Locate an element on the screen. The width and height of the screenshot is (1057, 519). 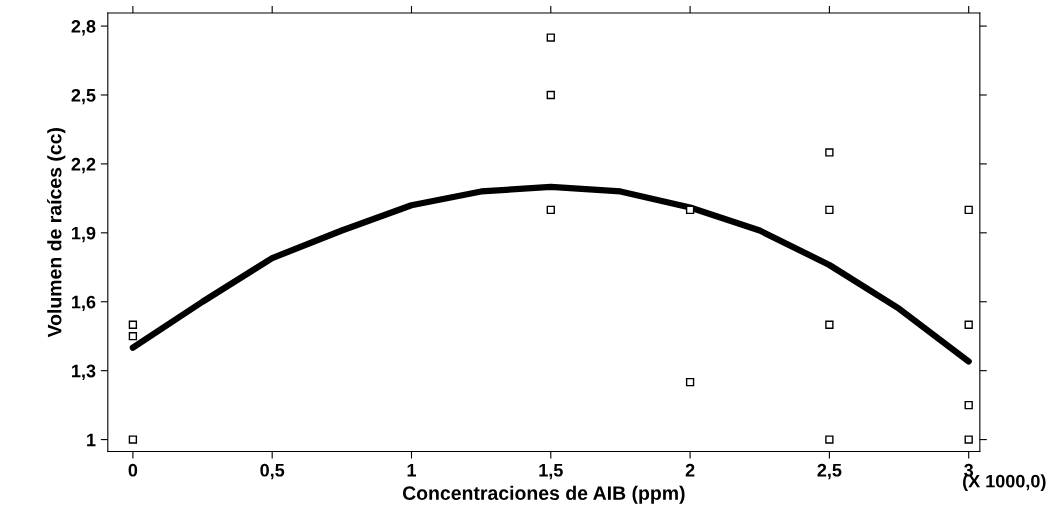
y-tick-label: 2,2 is located at coordinates (83, 165).